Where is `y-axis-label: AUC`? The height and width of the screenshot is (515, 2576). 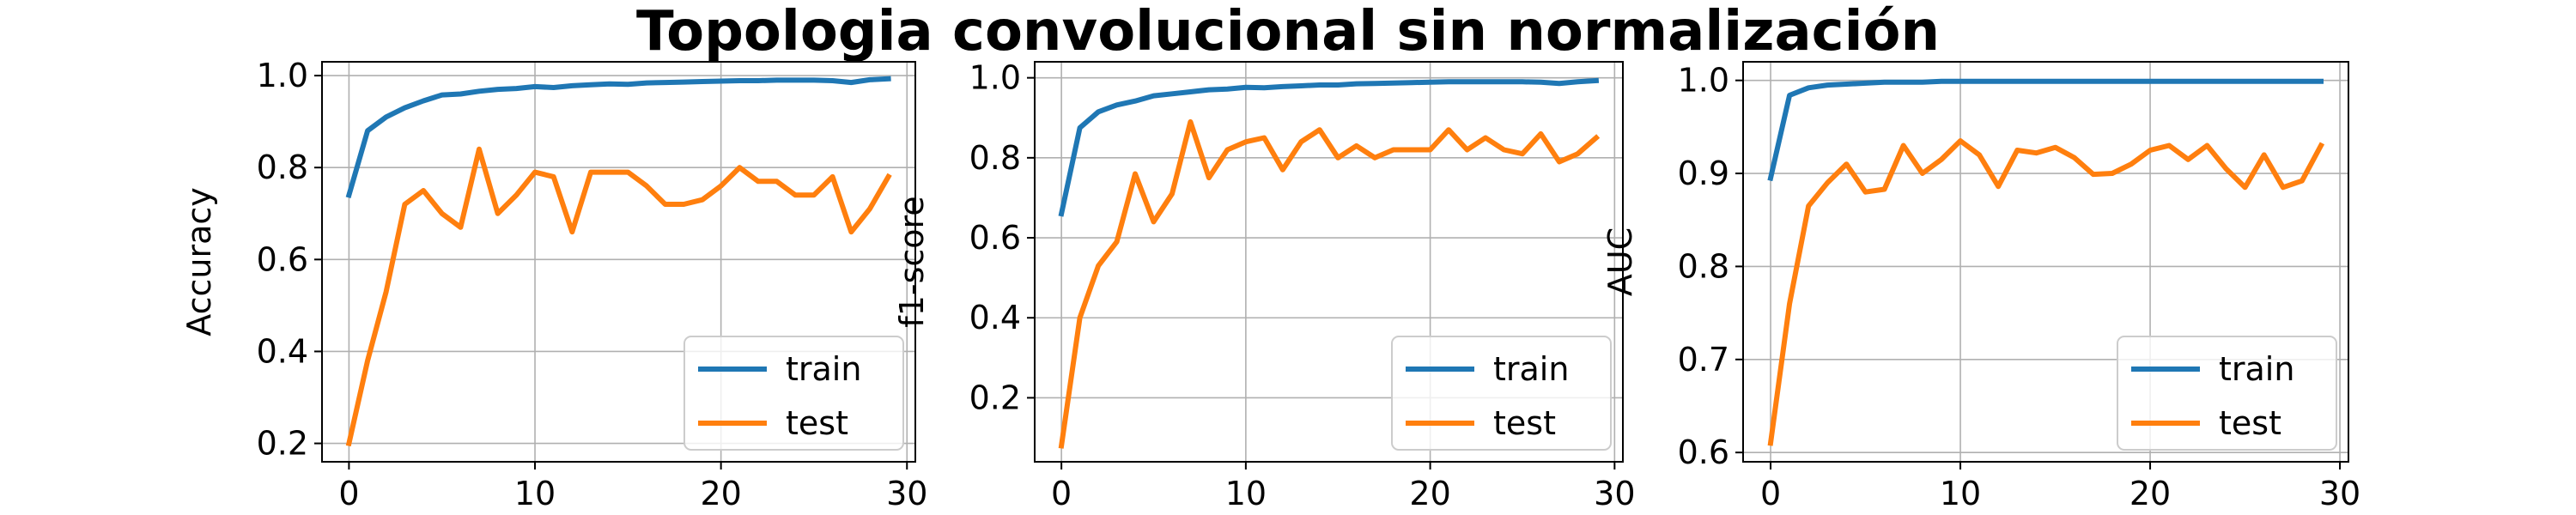
y-axis-label: AUC is located at coordinates (1620, 261).